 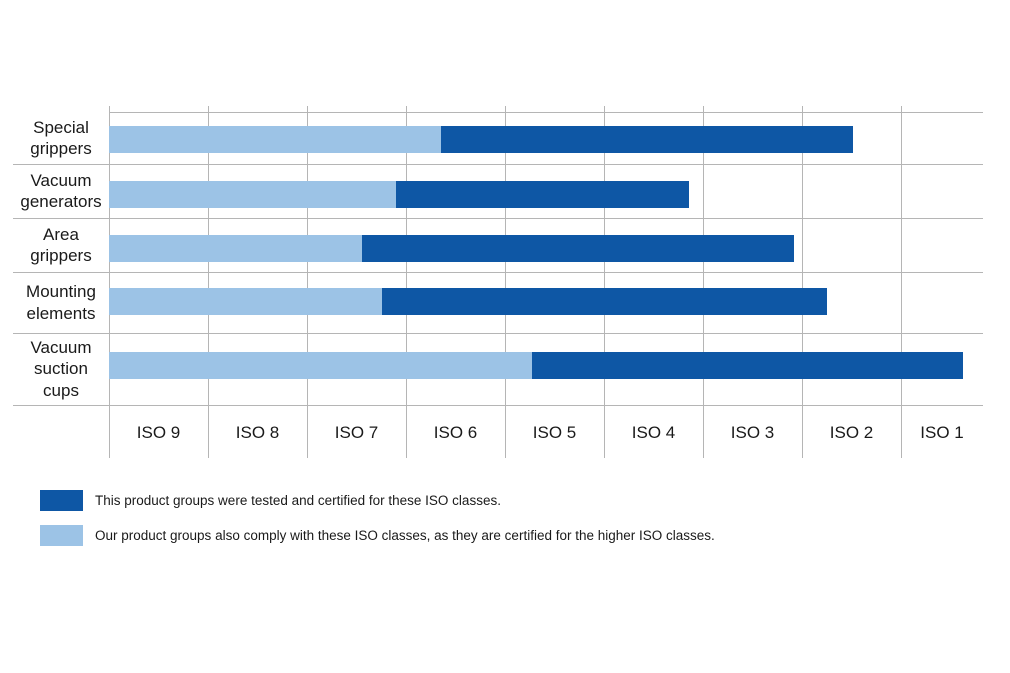 I want to click on comply-color-swatch, so click(x=61, y=535).